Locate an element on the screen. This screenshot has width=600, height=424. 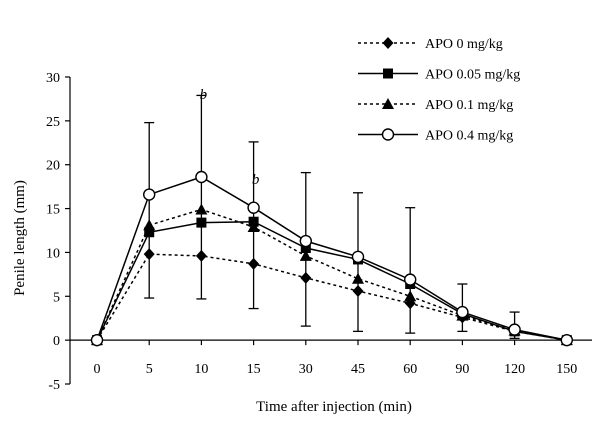
y-tick-label: 20 is located at coordinates (53, 166).